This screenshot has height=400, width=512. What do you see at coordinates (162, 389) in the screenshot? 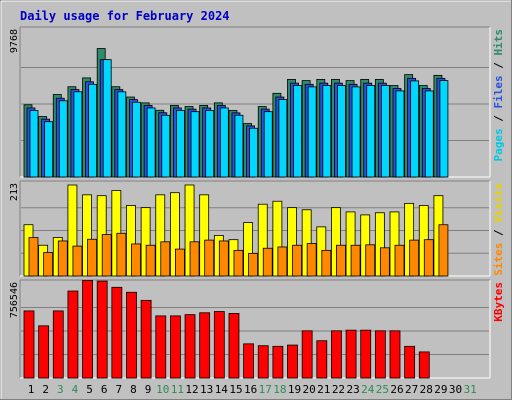
I see `x-label-day-10: 10` at bounding box center [162, 389].